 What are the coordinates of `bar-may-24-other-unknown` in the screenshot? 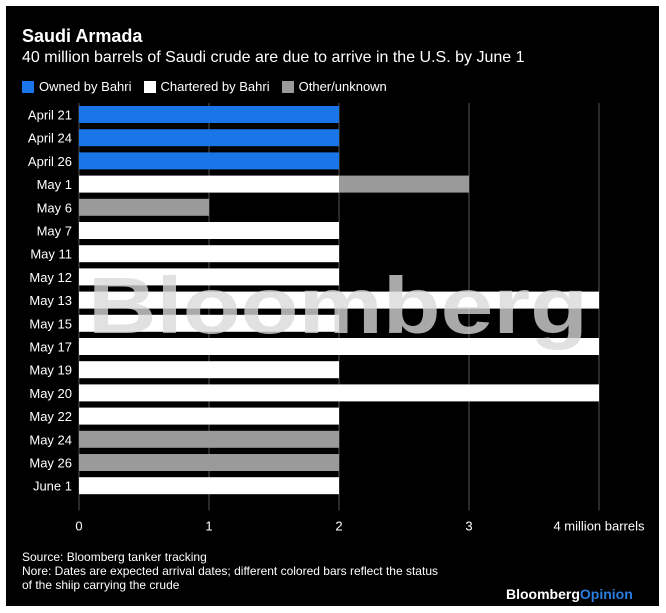 It's located at (209, 439).